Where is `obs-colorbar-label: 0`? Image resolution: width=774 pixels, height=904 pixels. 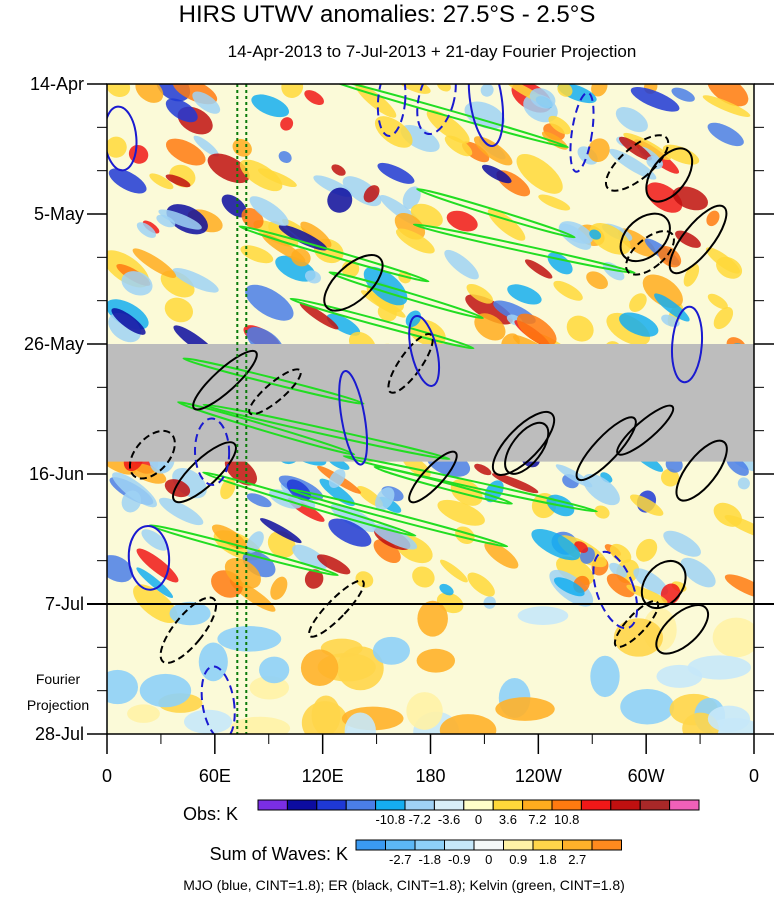 obs-colorbar-label: 0 is located at coordinates (478, 819).